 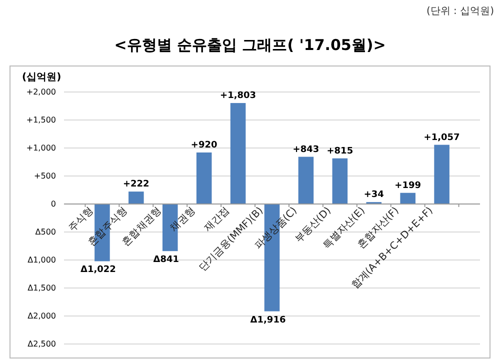 I want to click on data-label: +199, so click(x=407, y=185).